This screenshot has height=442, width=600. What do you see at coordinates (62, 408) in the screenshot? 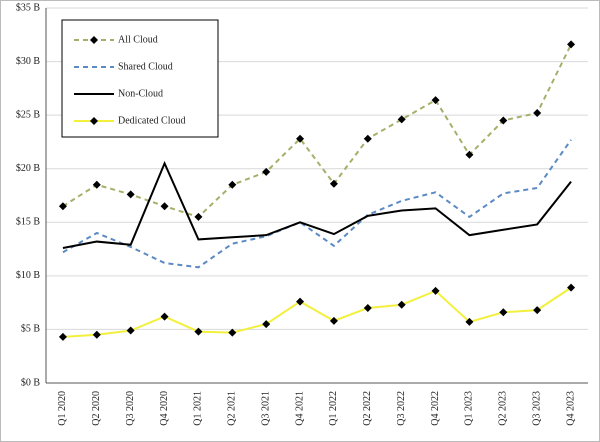
I see `x-tick-label: Q1 2020` at bounding box center [62, 408].